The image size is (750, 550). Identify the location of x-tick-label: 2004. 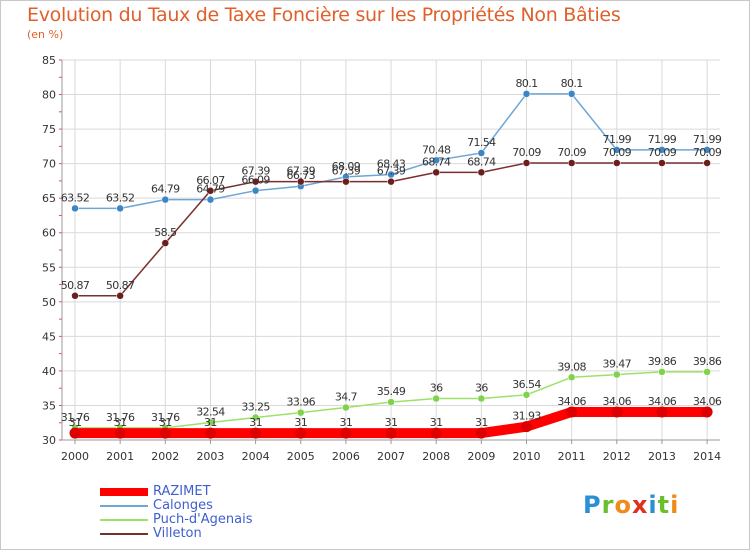
(256, 456).